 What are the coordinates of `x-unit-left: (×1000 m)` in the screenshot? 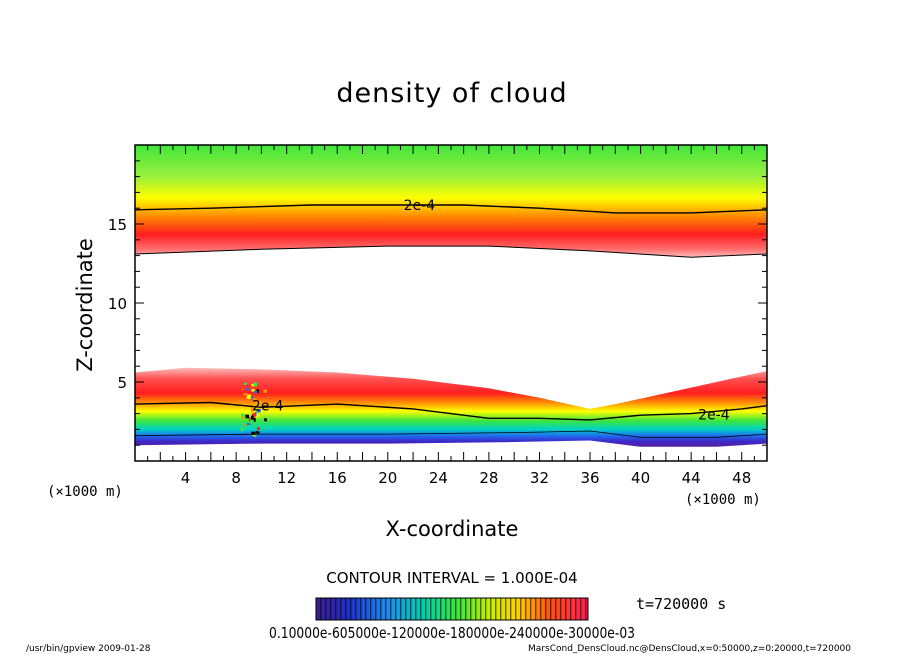 It's located at (85, 492).